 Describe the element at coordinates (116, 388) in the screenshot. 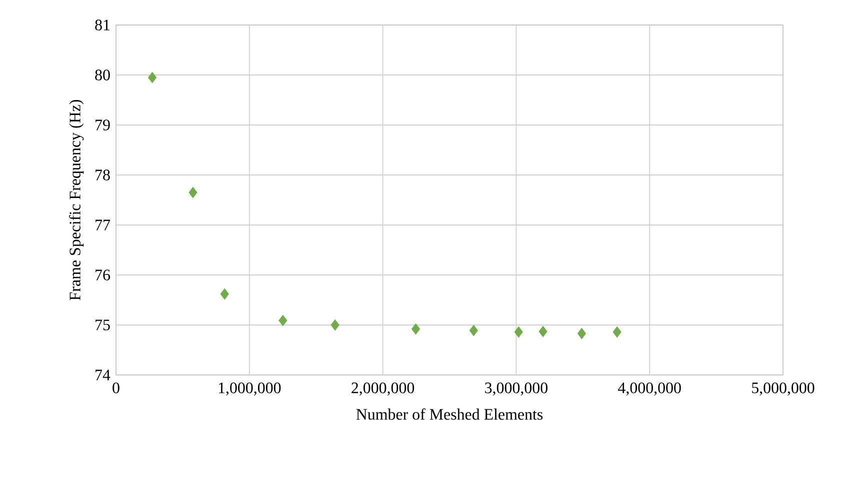

I see `x-tick-label: 0` at that location.